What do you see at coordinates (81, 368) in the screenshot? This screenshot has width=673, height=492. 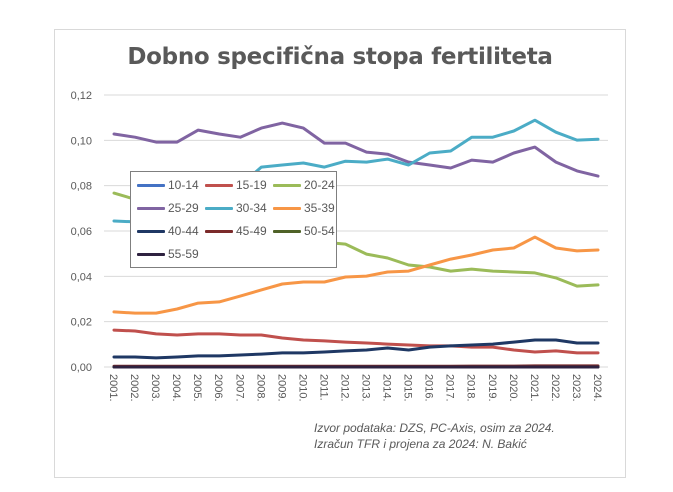 I see `y-tick-label: 0,00` at bounding box center [81, 368].